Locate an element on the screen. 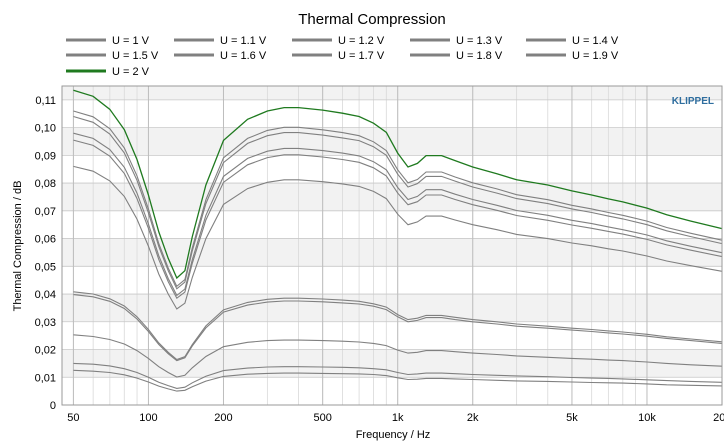 This screenshot has width=724, height=443. y-tick-label: 0,06 is located at coordinates (45, 240).